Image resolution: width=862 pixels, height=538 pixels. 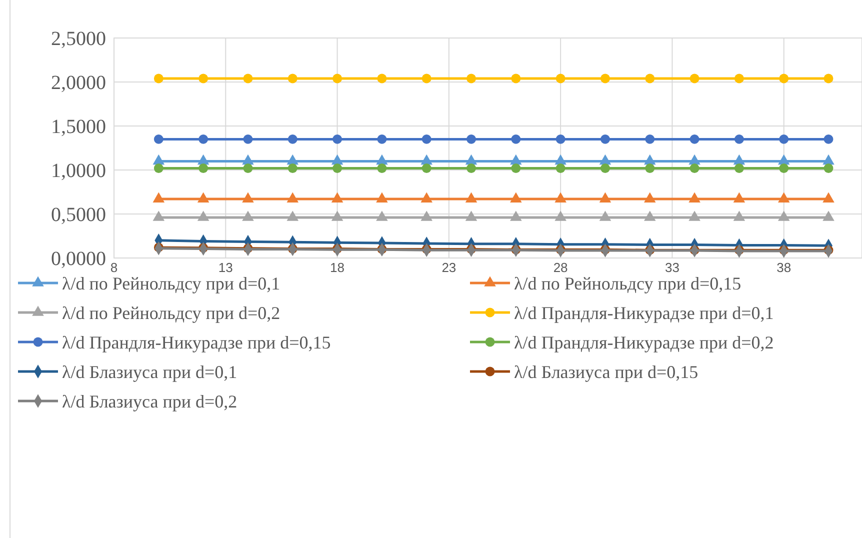 I want to click on y-tick-label: 0,5000, so click(x=78, y=215).